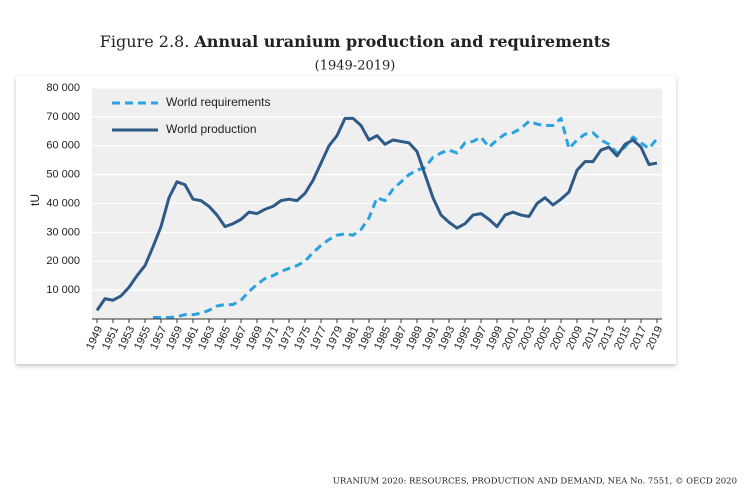 This screenshot has height=494, width=754. I want to click on y-tick-label: 20 000, so click(63, 261).